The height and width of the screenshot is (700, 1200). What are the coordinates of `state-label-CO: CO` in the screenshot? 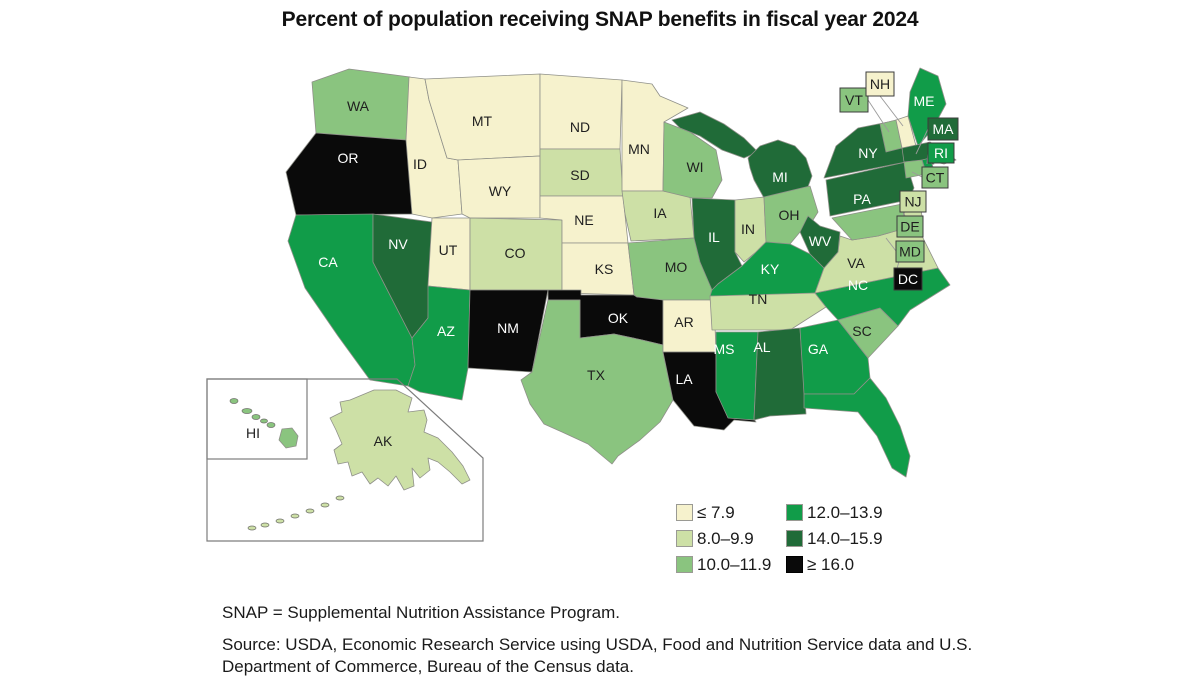 It's located at (515, 253).